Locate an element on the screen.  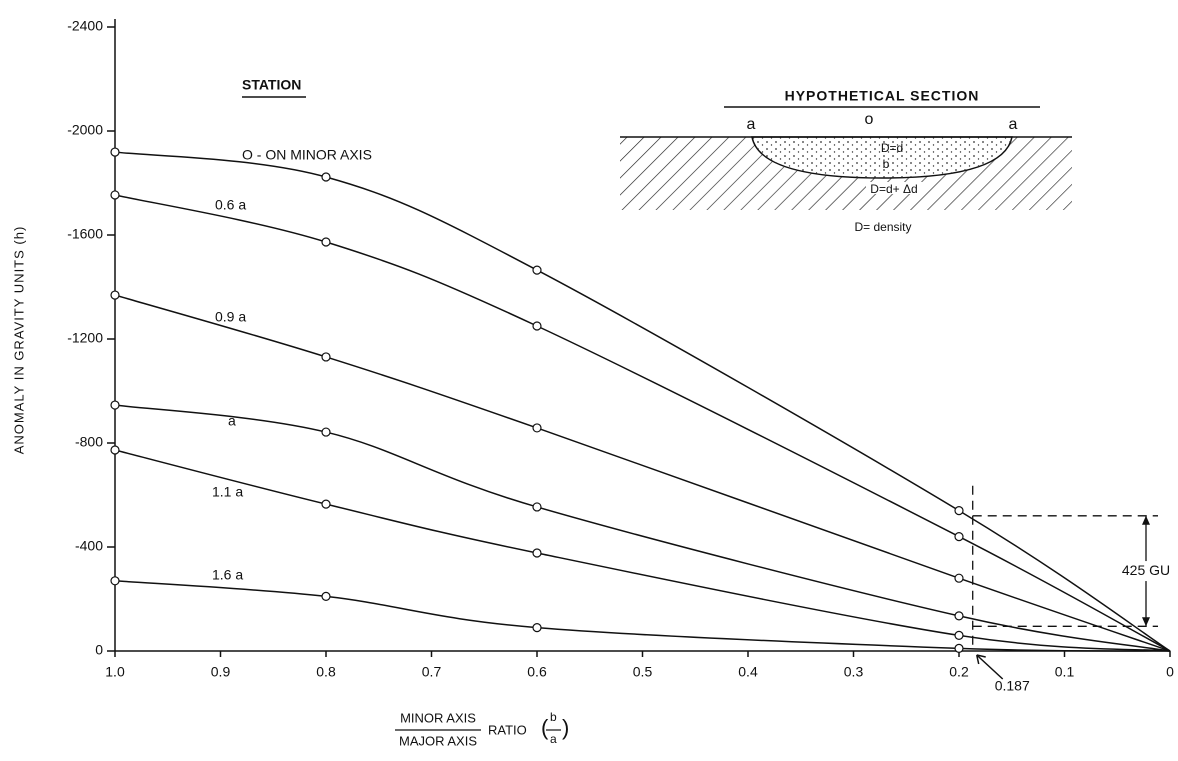
section-label: D=d is located at coordinates (892, 148).